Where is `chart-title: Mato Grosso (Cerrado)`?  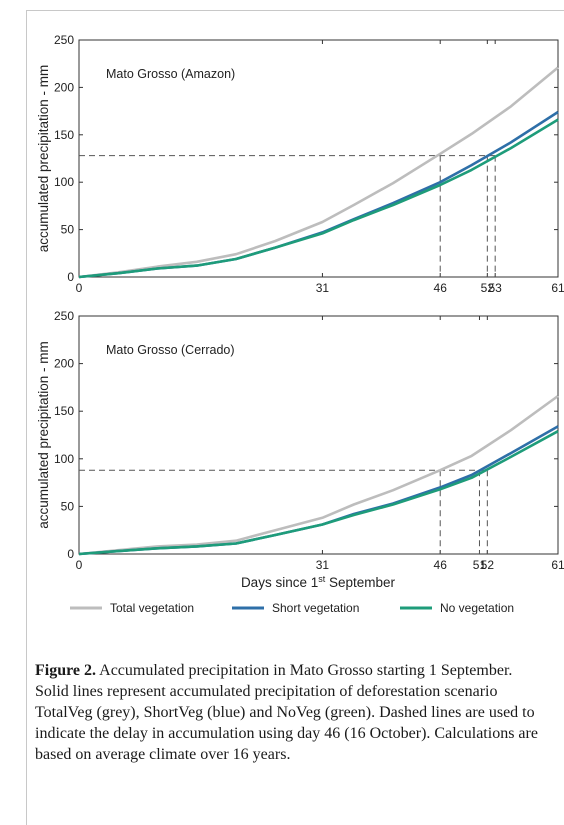
chart-title: Mato Grosso (Cerrado) is located at coordinates (170, 350).